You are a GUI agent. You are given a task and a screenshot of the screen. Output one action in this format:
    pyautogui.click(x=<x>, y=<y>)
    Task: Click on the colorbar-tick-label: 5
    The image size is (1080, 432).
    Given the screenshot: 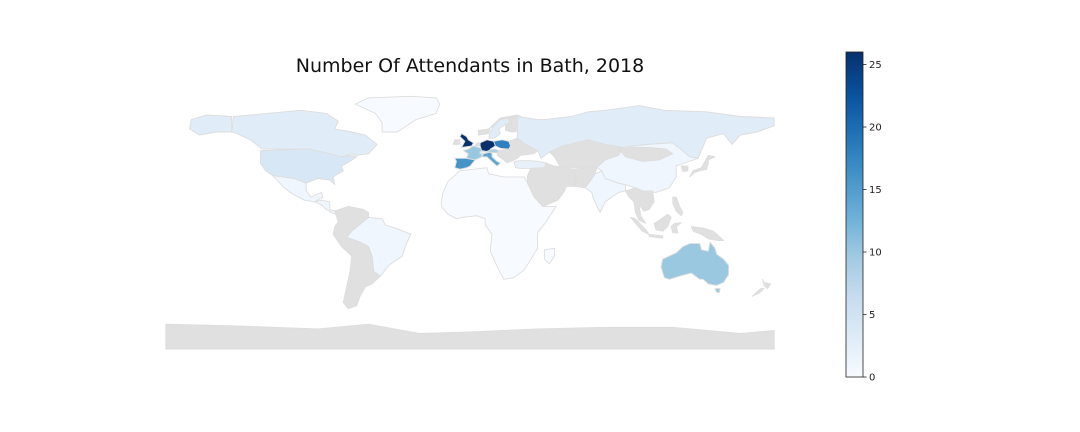 What is the action you would take?
    pyautogui.click(x=872, y=315)
    